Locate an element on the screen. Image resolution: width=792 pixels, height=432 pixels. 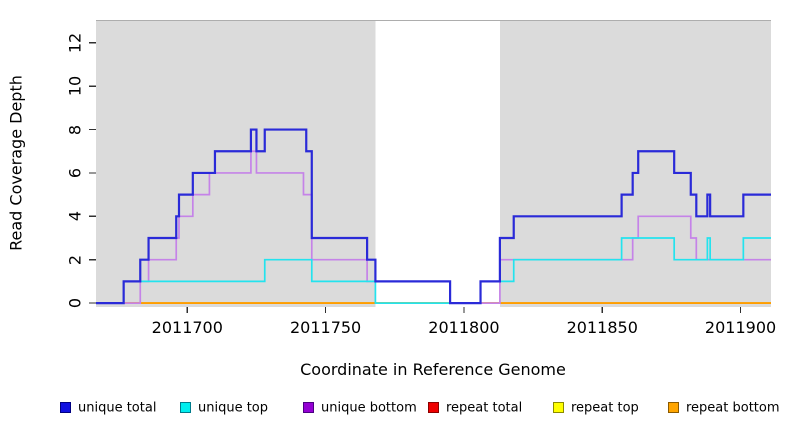
x-tick-label: 2011750 is located at coordinates (325, 327).